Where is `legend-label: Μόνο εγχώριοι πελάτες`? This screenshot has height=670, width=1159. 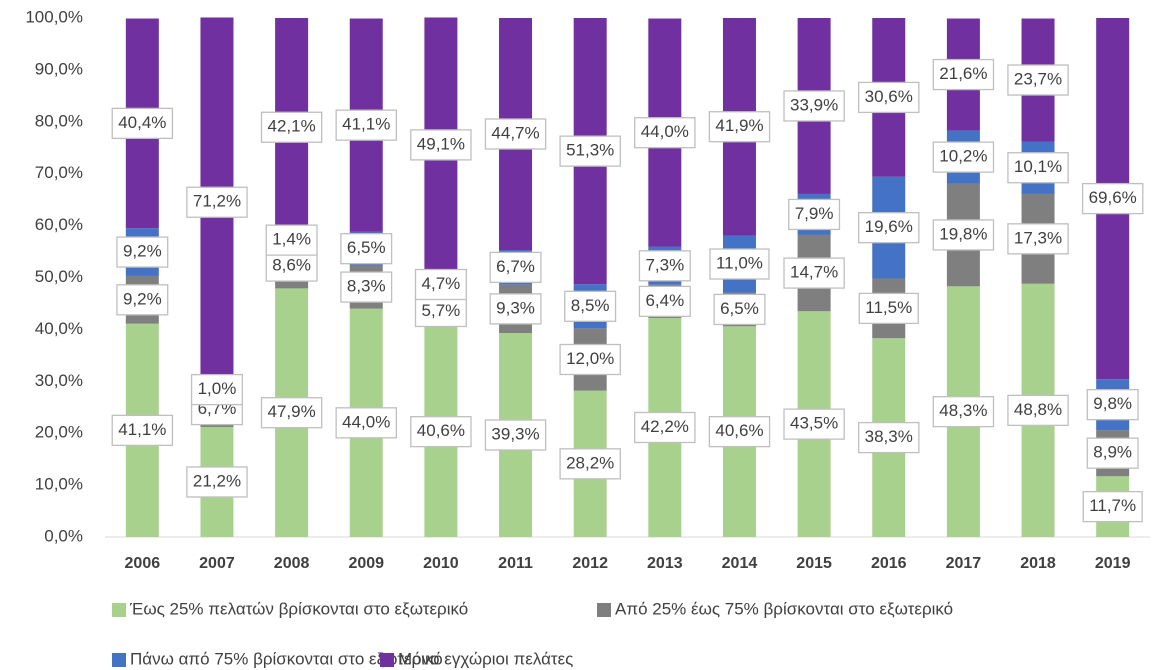
legend-label: Μόνο εγχώριοι πελάτες is located at coordinates (485, 658).